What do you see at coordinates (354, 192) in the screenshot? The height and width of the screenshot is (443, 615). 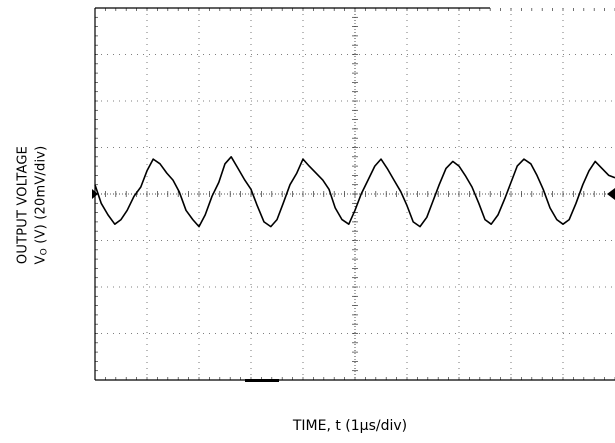 I see `waveform-trace` at bounding box center [354, 192].